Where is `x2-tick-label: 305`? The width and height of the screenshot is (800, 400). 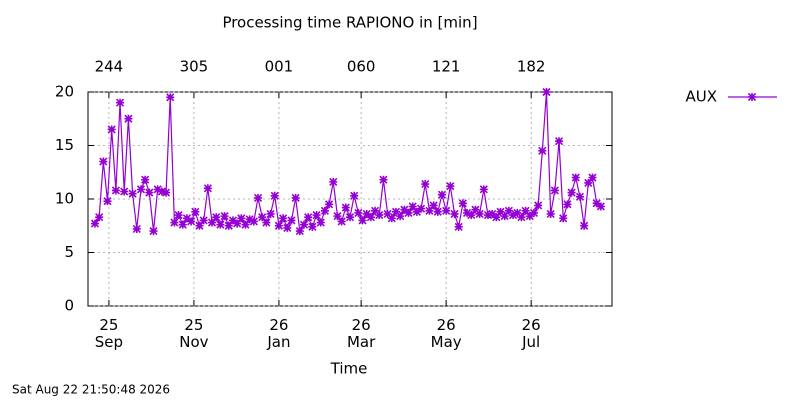 x2-tick-label: 305 is located at coordinates (194, 67).